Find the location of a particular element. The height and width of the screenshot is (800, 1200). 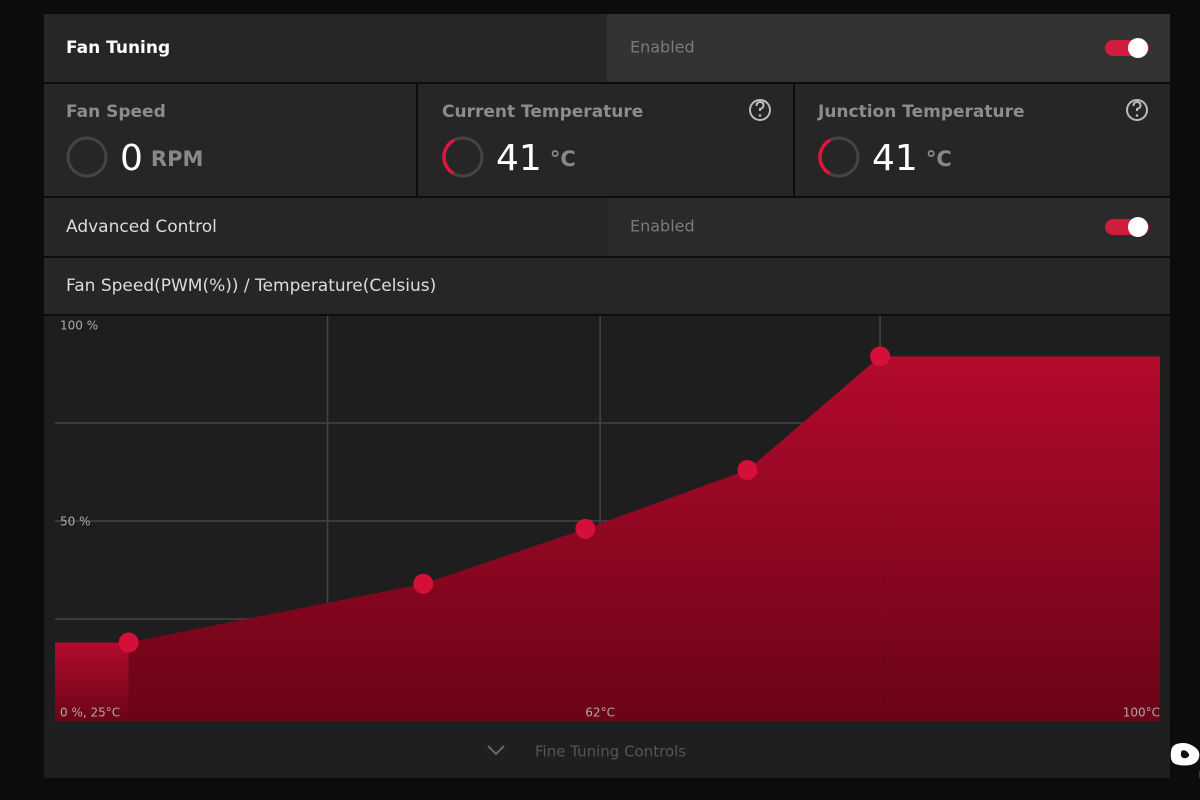

footer is located at coordinates (607, 750).